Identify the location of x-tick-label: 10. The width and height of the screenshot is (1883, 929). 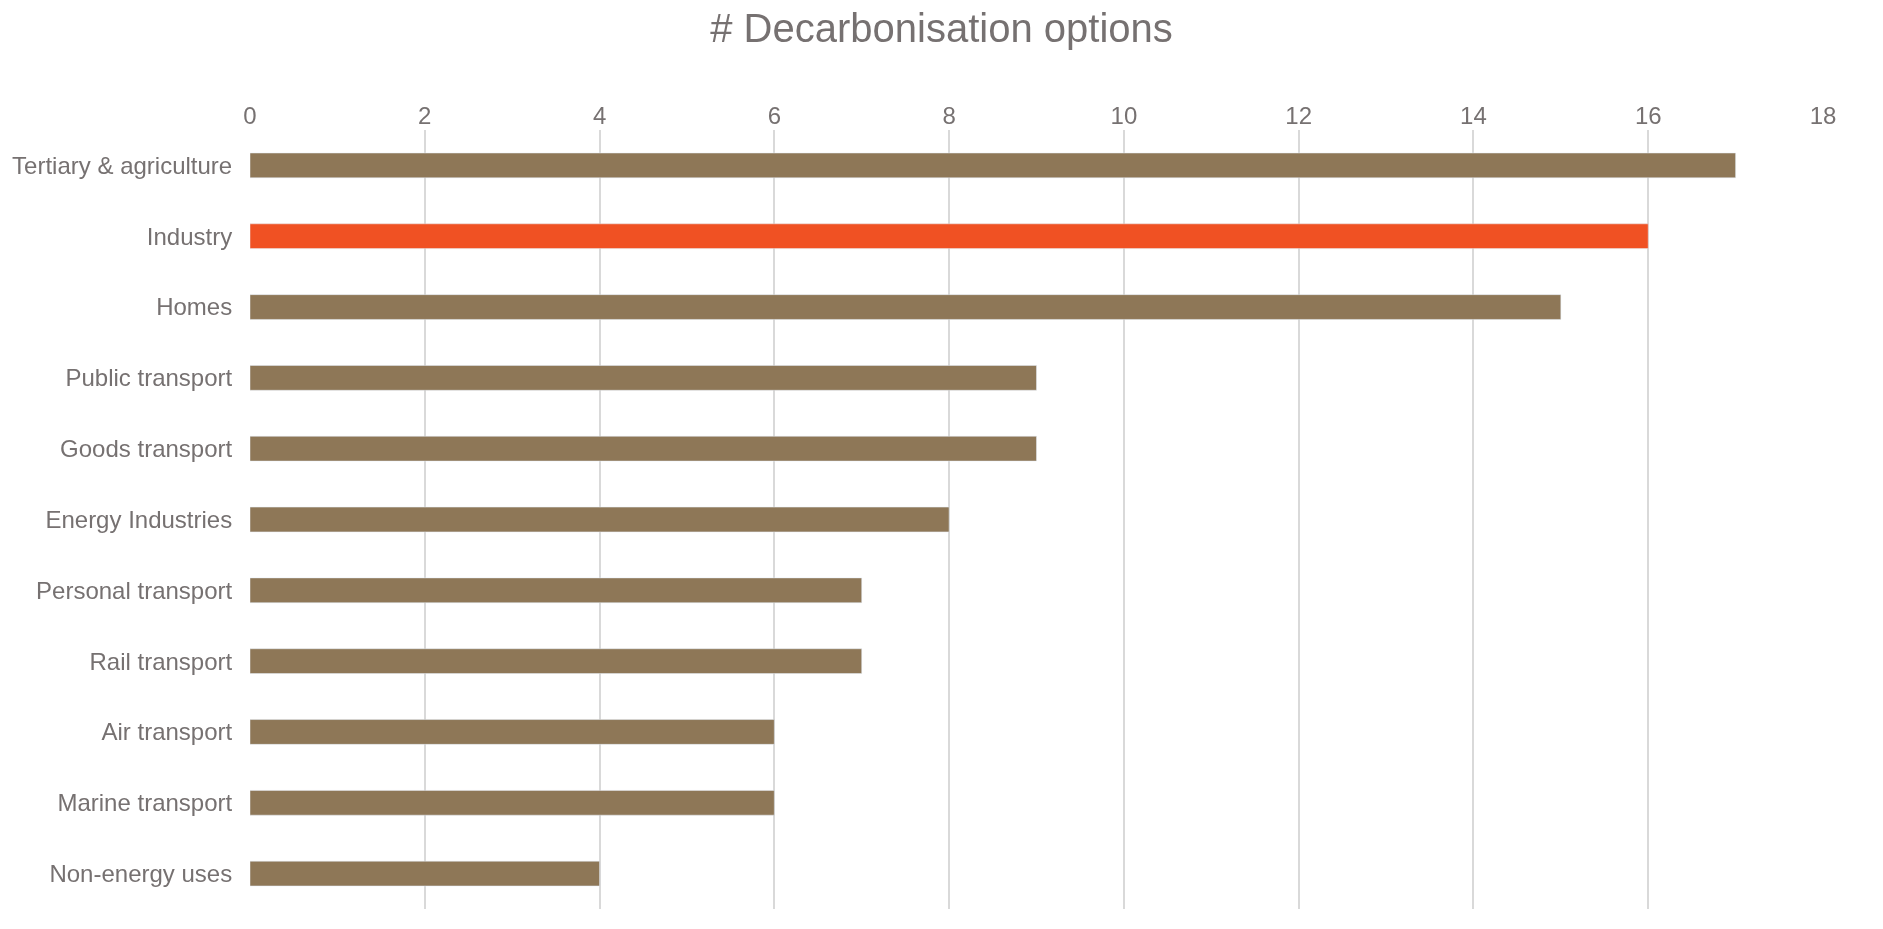
(1124, 116).